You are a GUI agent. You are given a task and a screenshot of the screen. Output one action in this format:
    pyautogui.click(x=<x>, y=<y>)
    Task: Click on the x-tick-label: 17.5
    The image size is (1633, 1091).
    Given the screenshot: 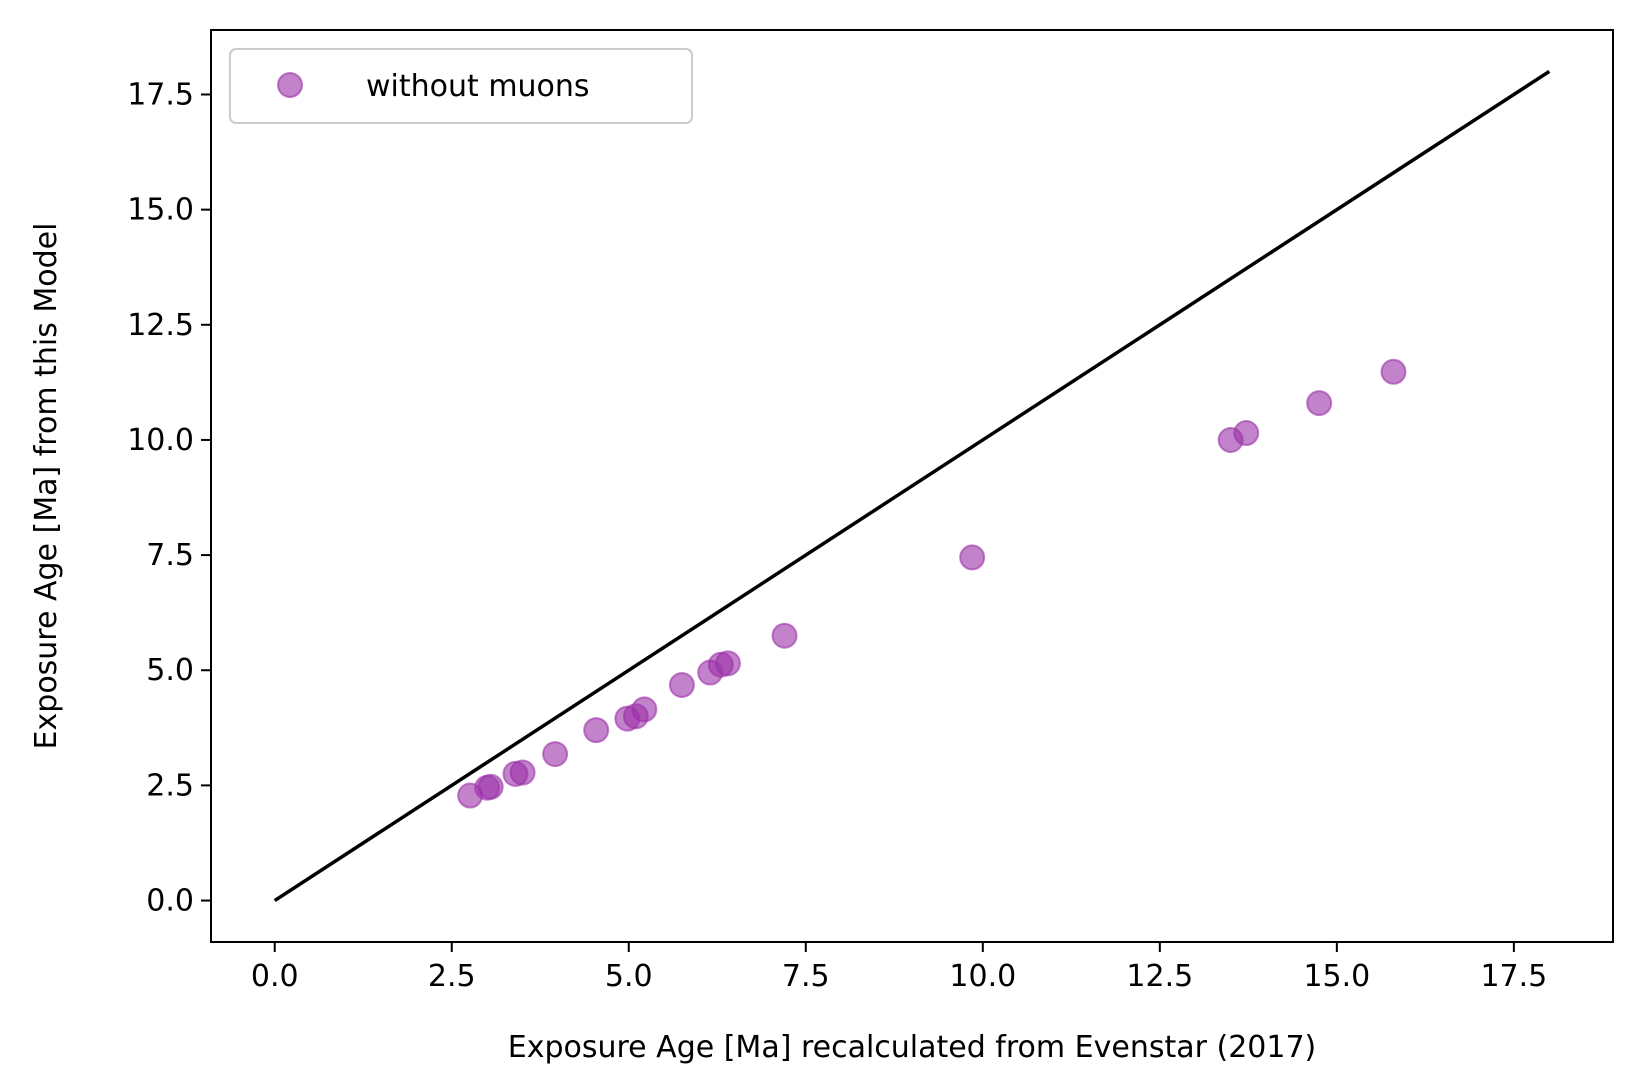 What is the action you would take?
    pyautogui.click(x=1513, y=976)
    